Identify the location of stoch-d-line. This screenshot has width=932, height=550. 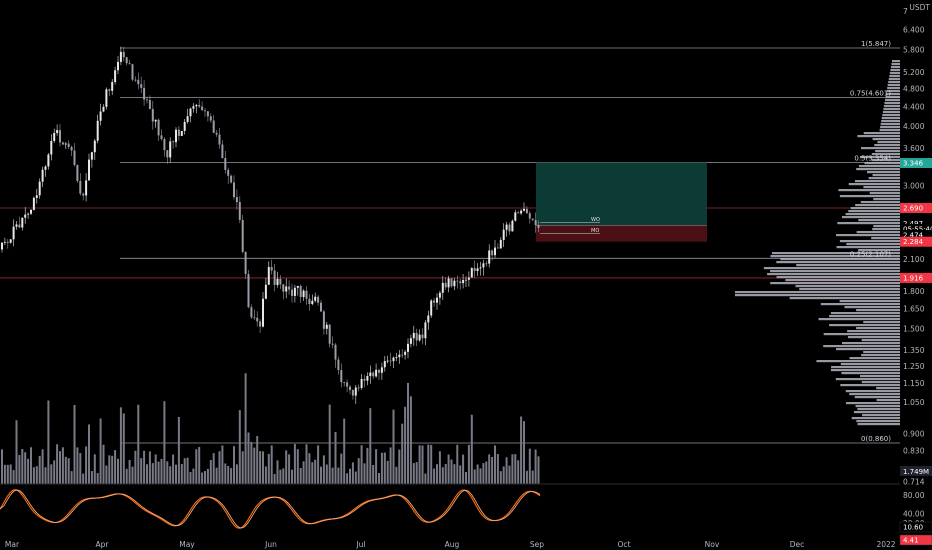
(270, 509).